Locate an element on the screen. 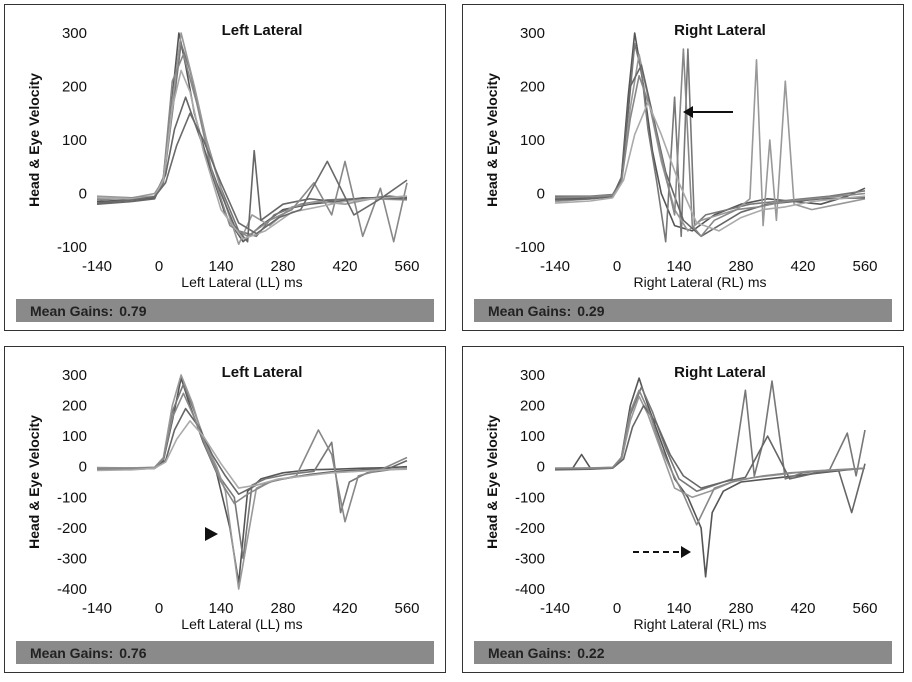  mean-gains-value: 0.29 is located at coordinates (591, 310).